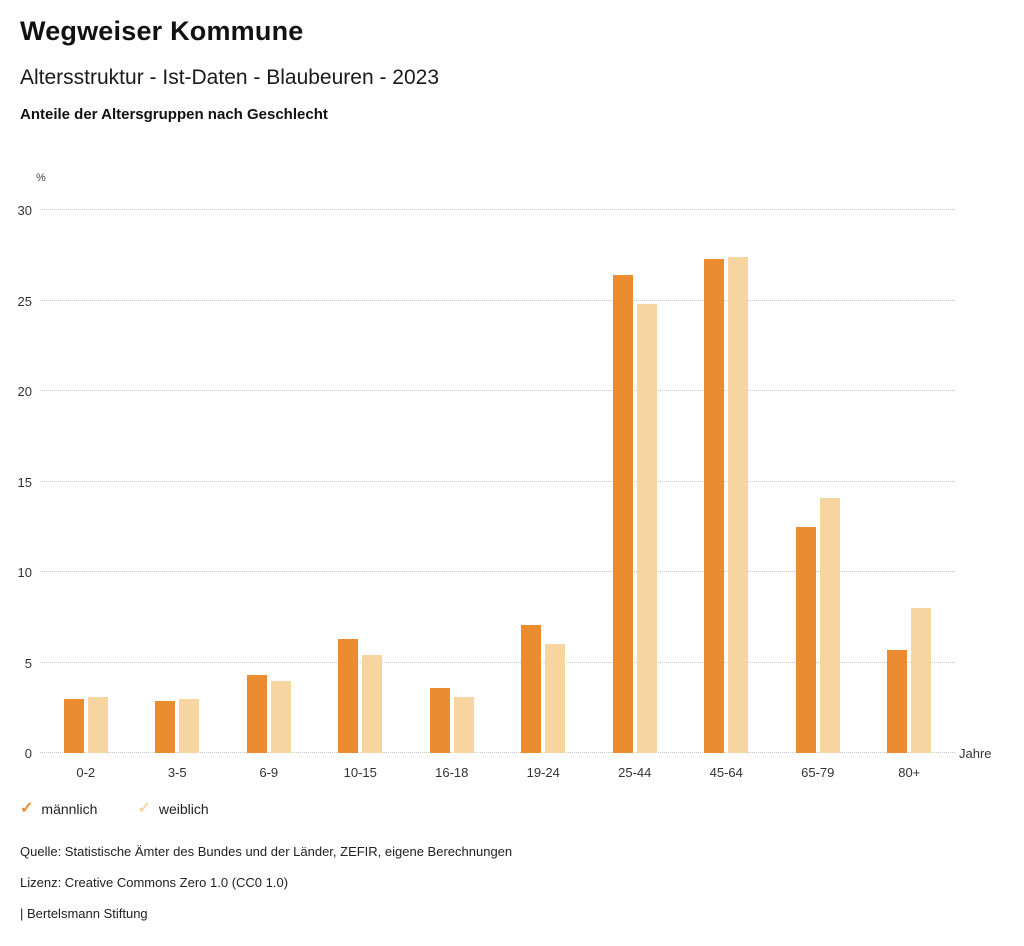 This screenshot has width=1024, height=946. I want to click on legend-item-weiblich: ✓ weiblich, so click(173, 809).